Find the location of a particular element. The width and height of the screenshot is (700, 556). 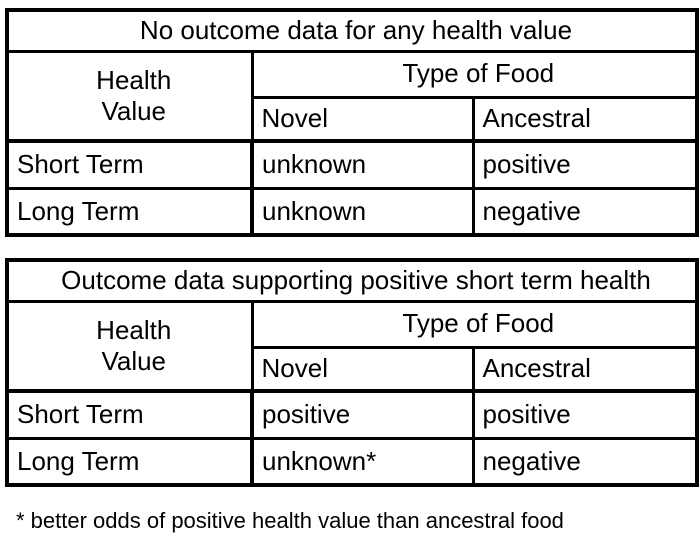

table-title: No outcome data for any health value is located at coordinates (352, 30).